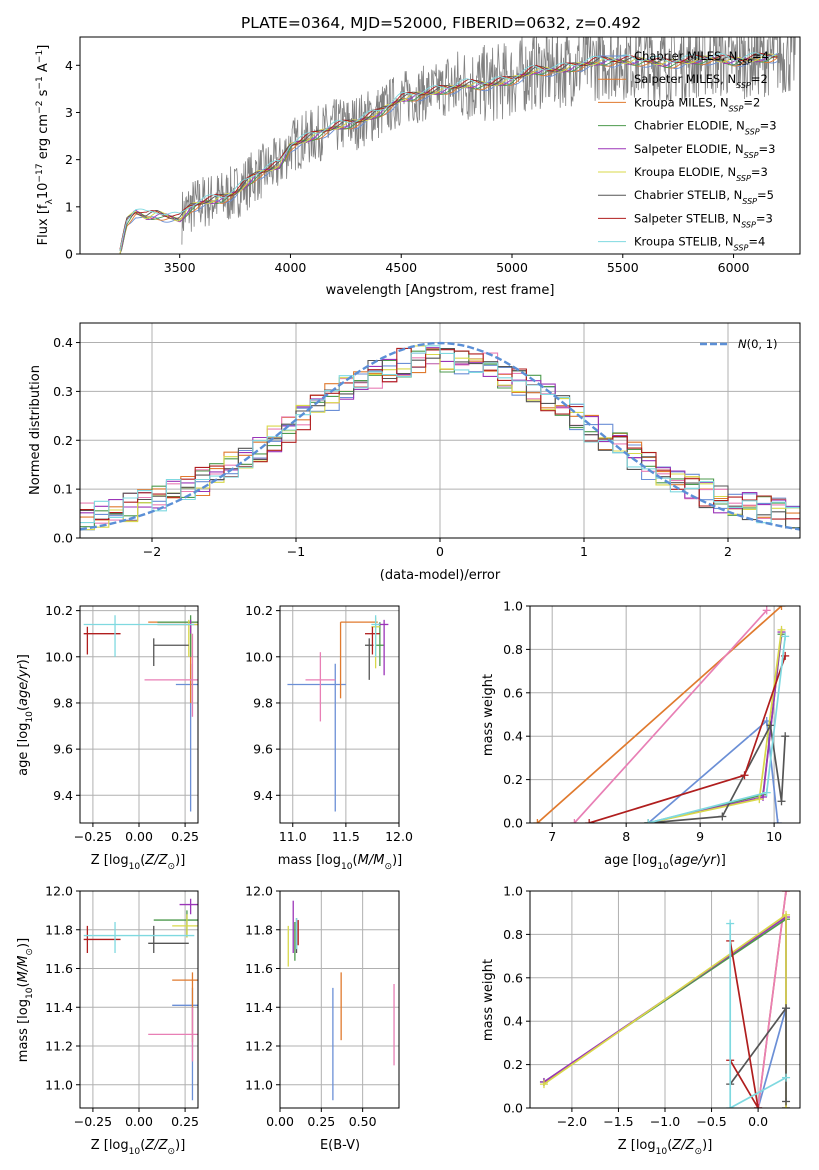 The height and width of the screenshot is (1170, 819). What do you see at coordinates (697, 104) in the screenshot?
I see `legend-label: Kroupa MILES, NSSP=2` at bounding box center [697, 104].